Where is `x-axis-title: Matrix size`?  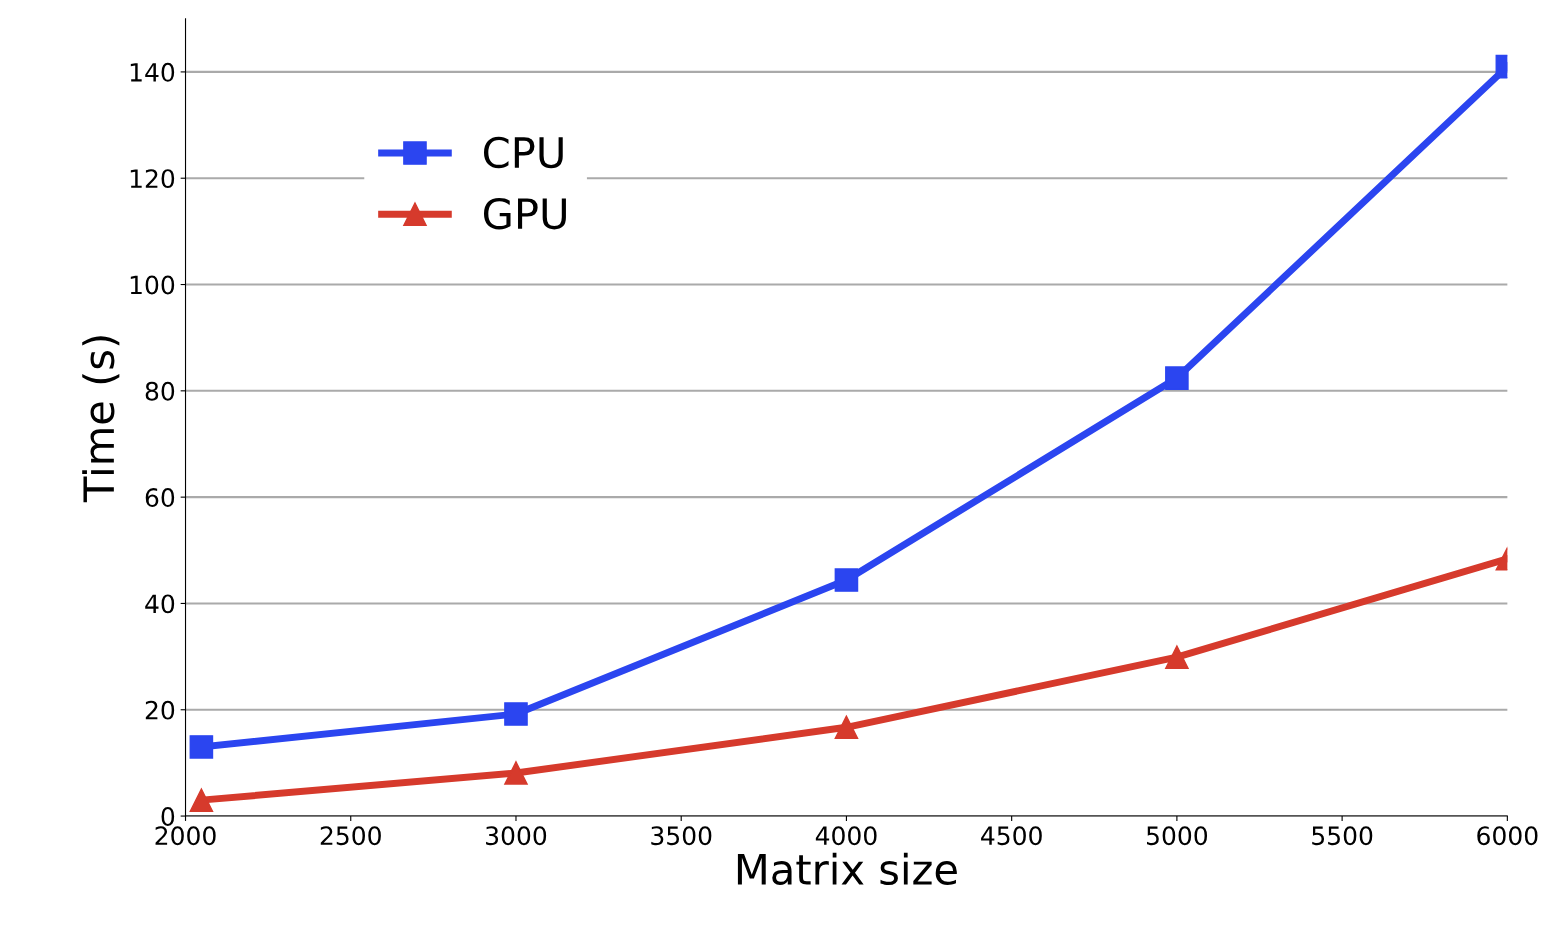
x-axis-title: Matrix size is located at coordinates (847, 869).